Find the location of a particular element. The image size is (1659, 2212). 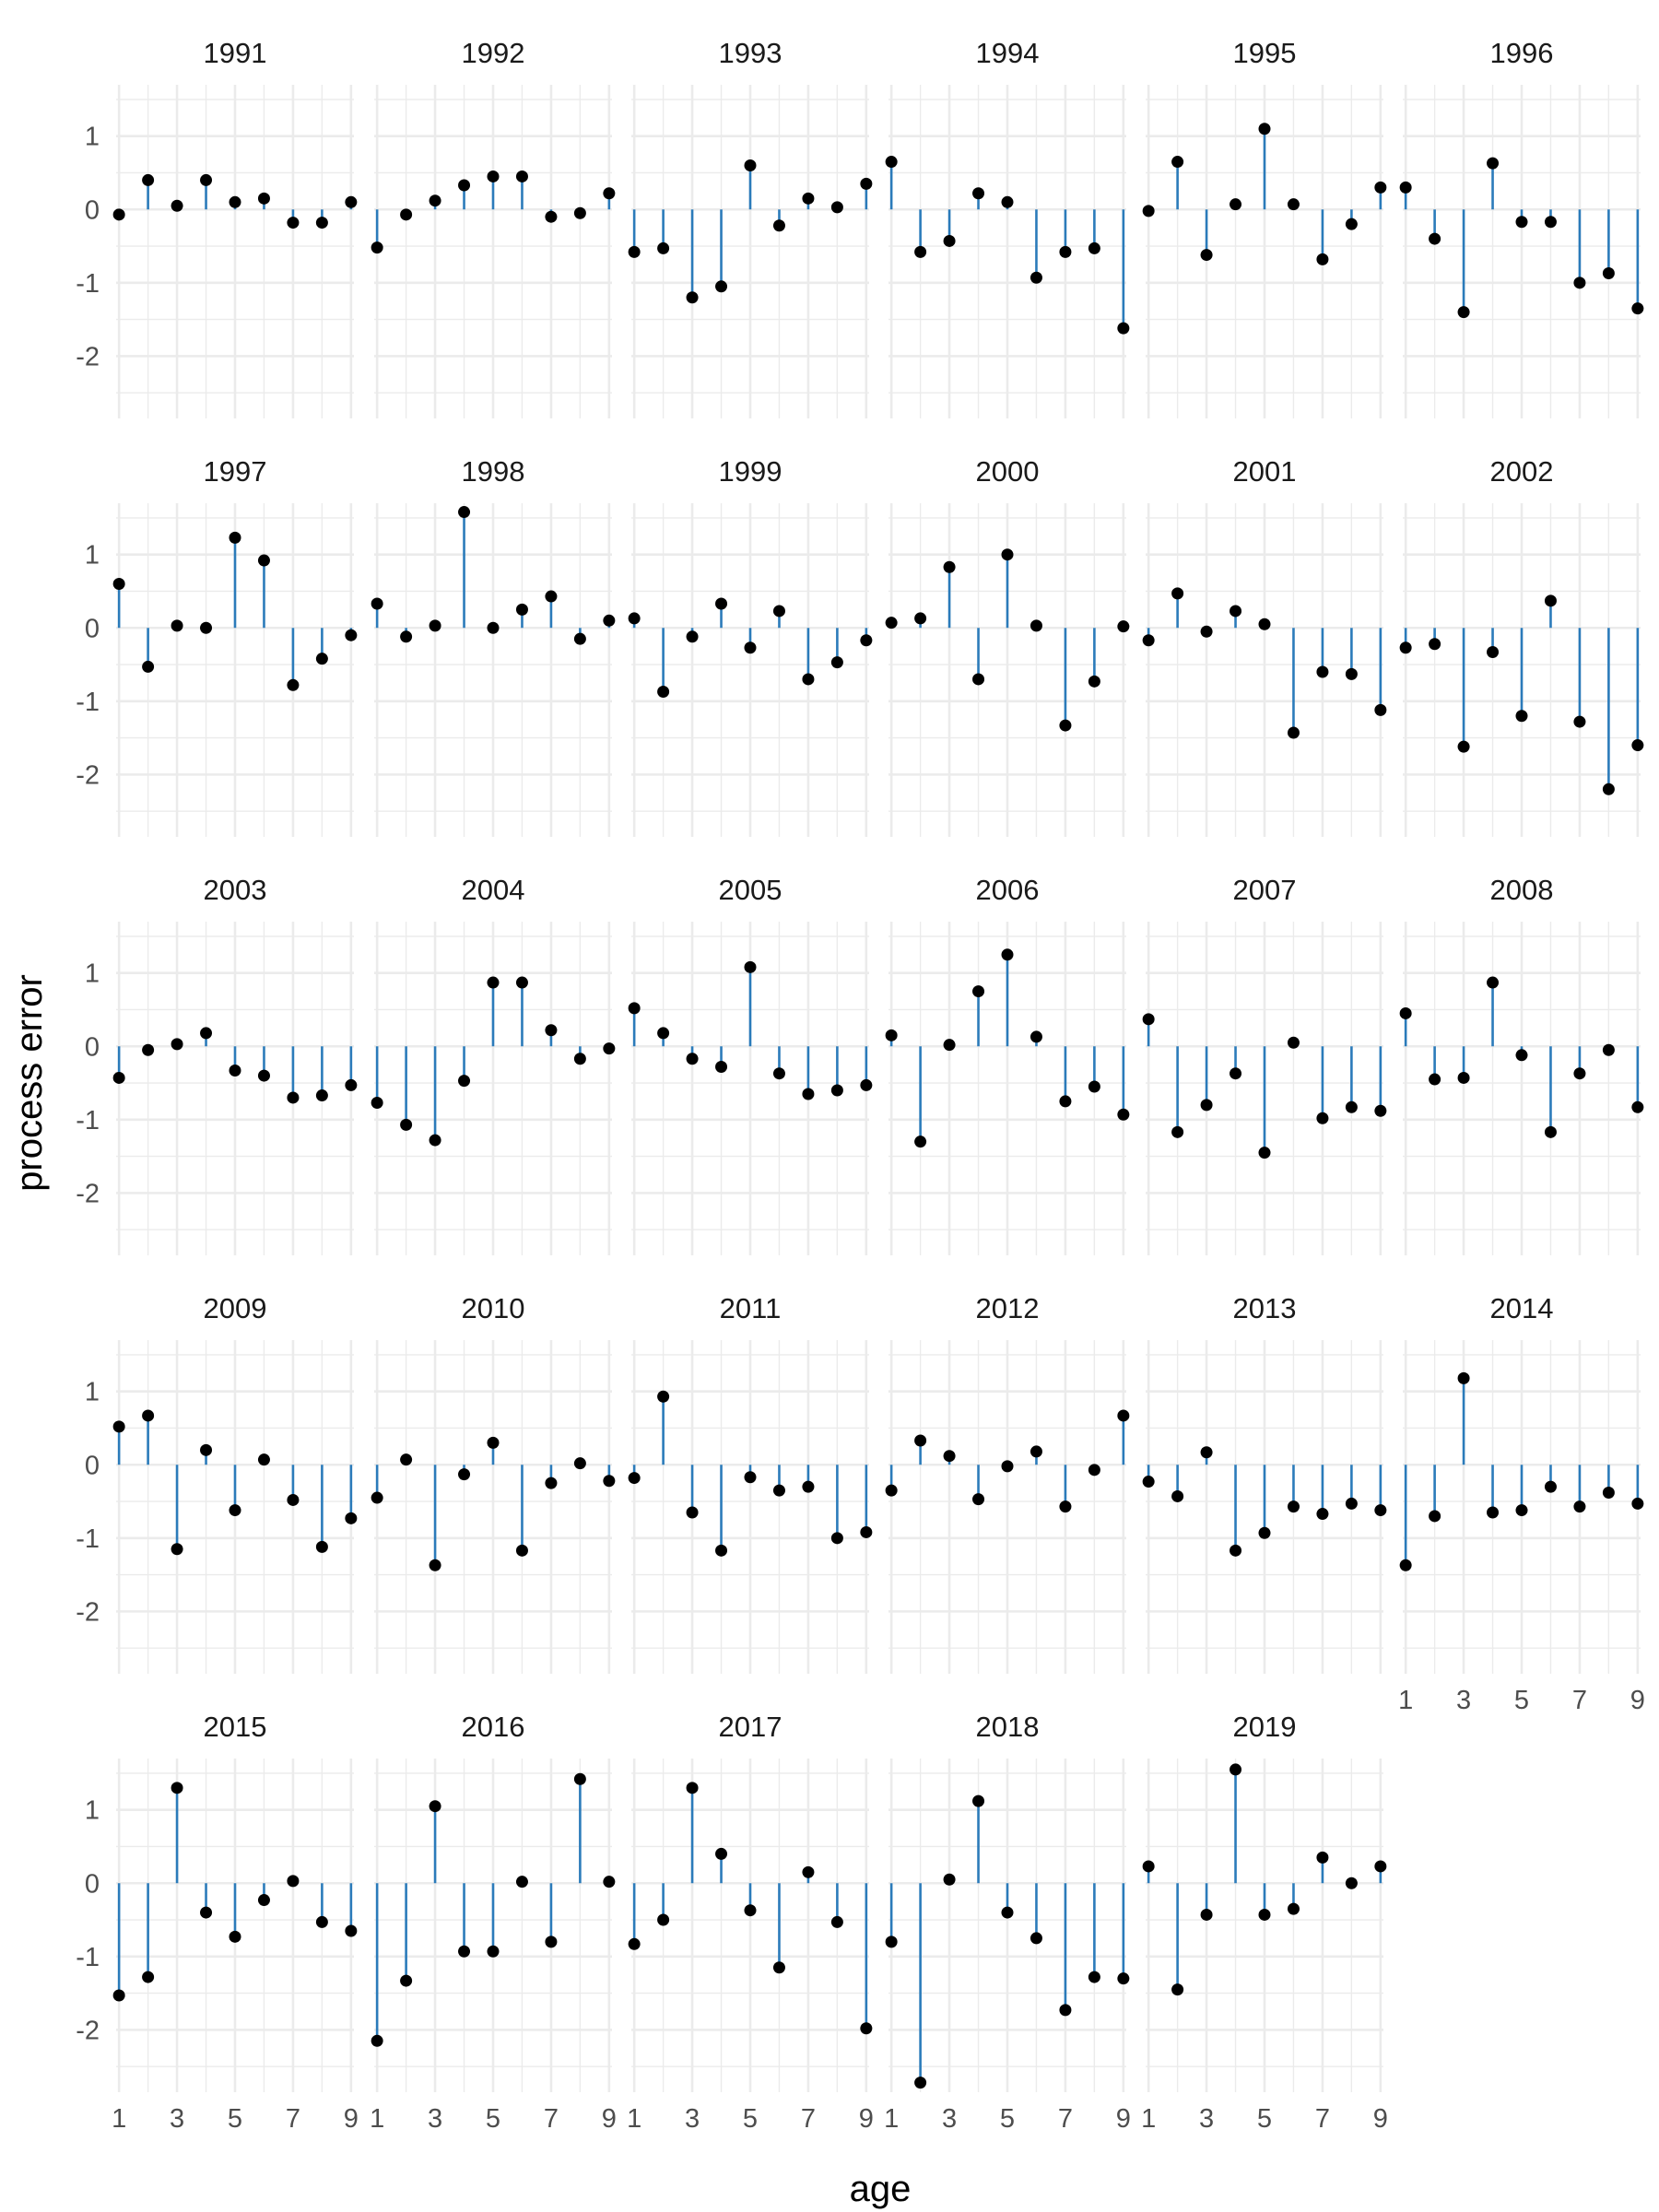

x-tick-label: 3 is located at coordinates (1463, 1700).